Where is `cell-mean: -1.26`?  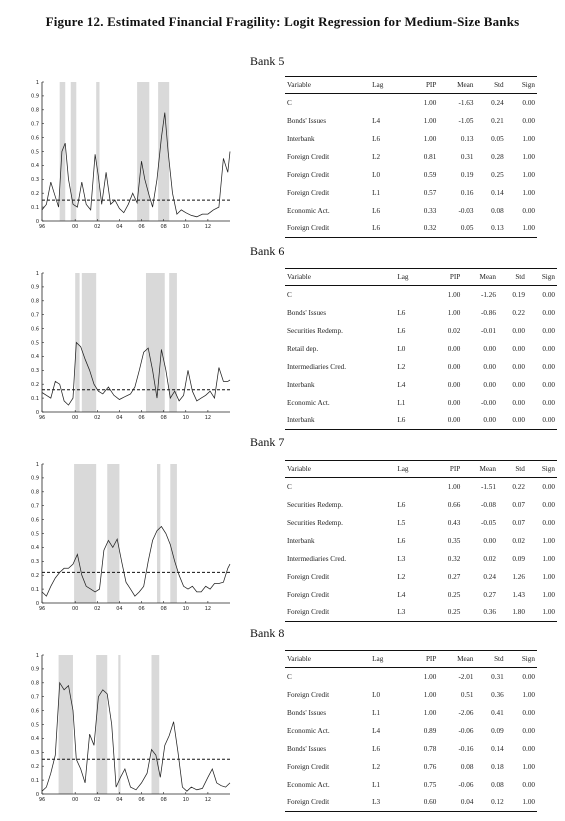 cell-mean: -1.26 is located at coordinates (488, 294).